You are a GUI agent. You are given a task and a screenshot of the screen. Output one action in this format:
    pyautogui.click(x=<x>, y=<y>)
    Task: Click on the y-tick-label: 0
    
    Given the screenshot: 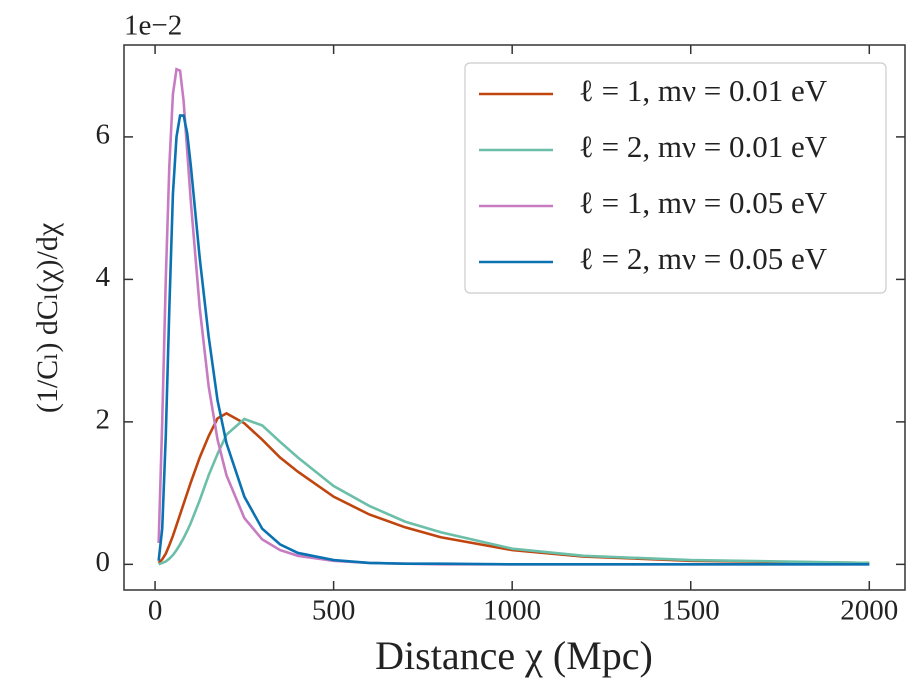 What is the action you would take?
    pyautogui.click(x=103, y=562)
    